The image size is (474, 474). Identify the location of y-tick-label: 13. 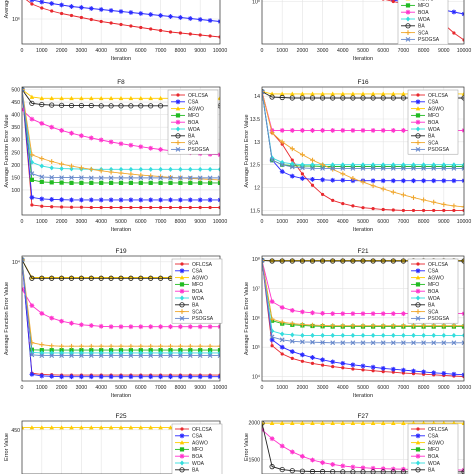
(257, 143).